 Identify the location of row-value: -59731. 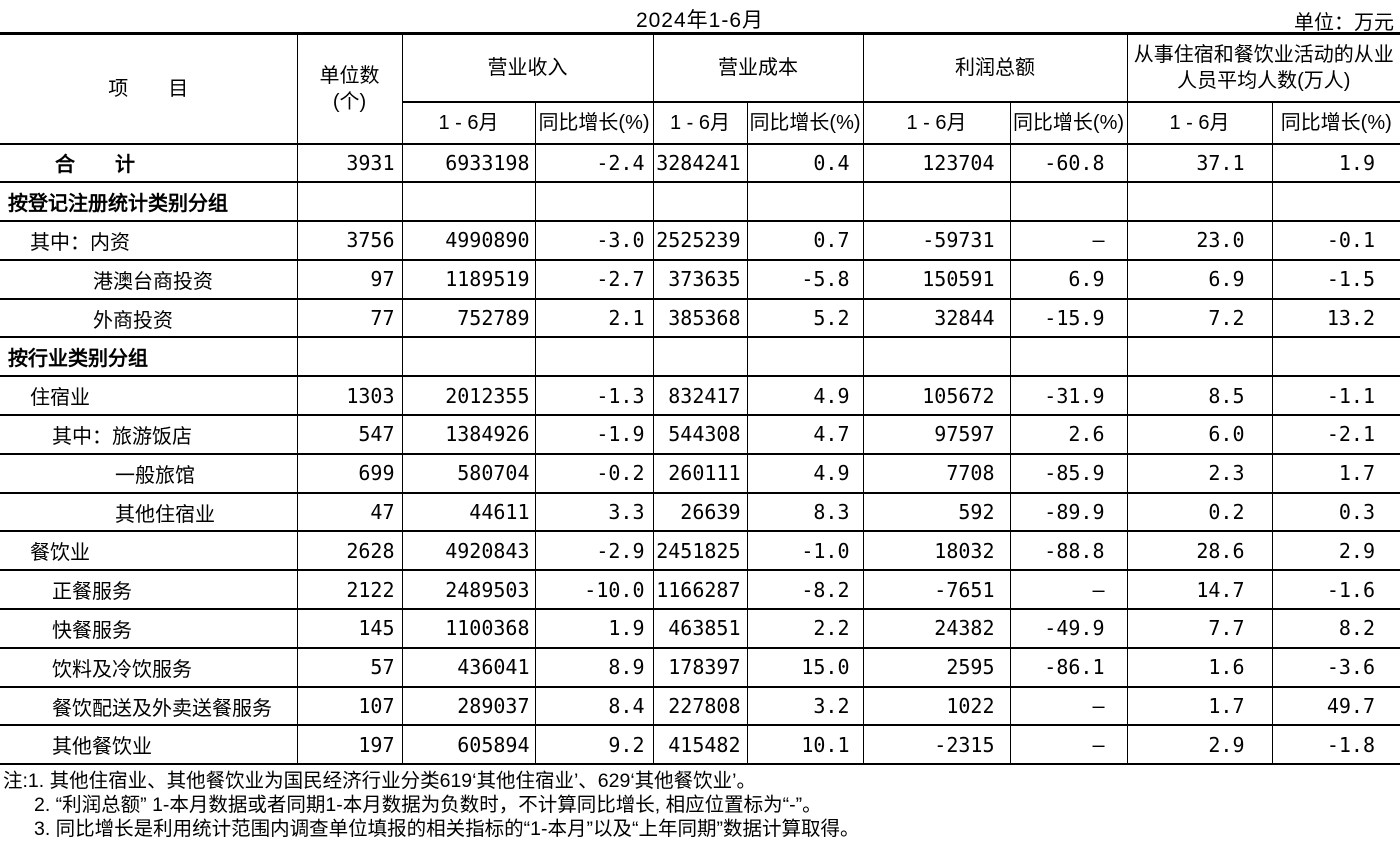
(936, 240).